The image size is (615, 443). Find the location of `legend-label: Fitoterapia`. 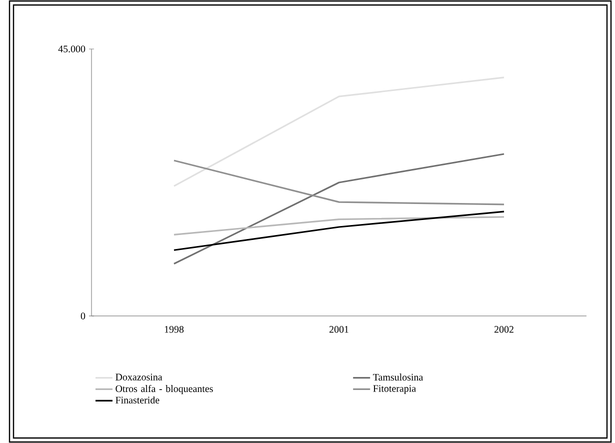

legend-label: Fitoterapia is located at coordinates (394, 389).